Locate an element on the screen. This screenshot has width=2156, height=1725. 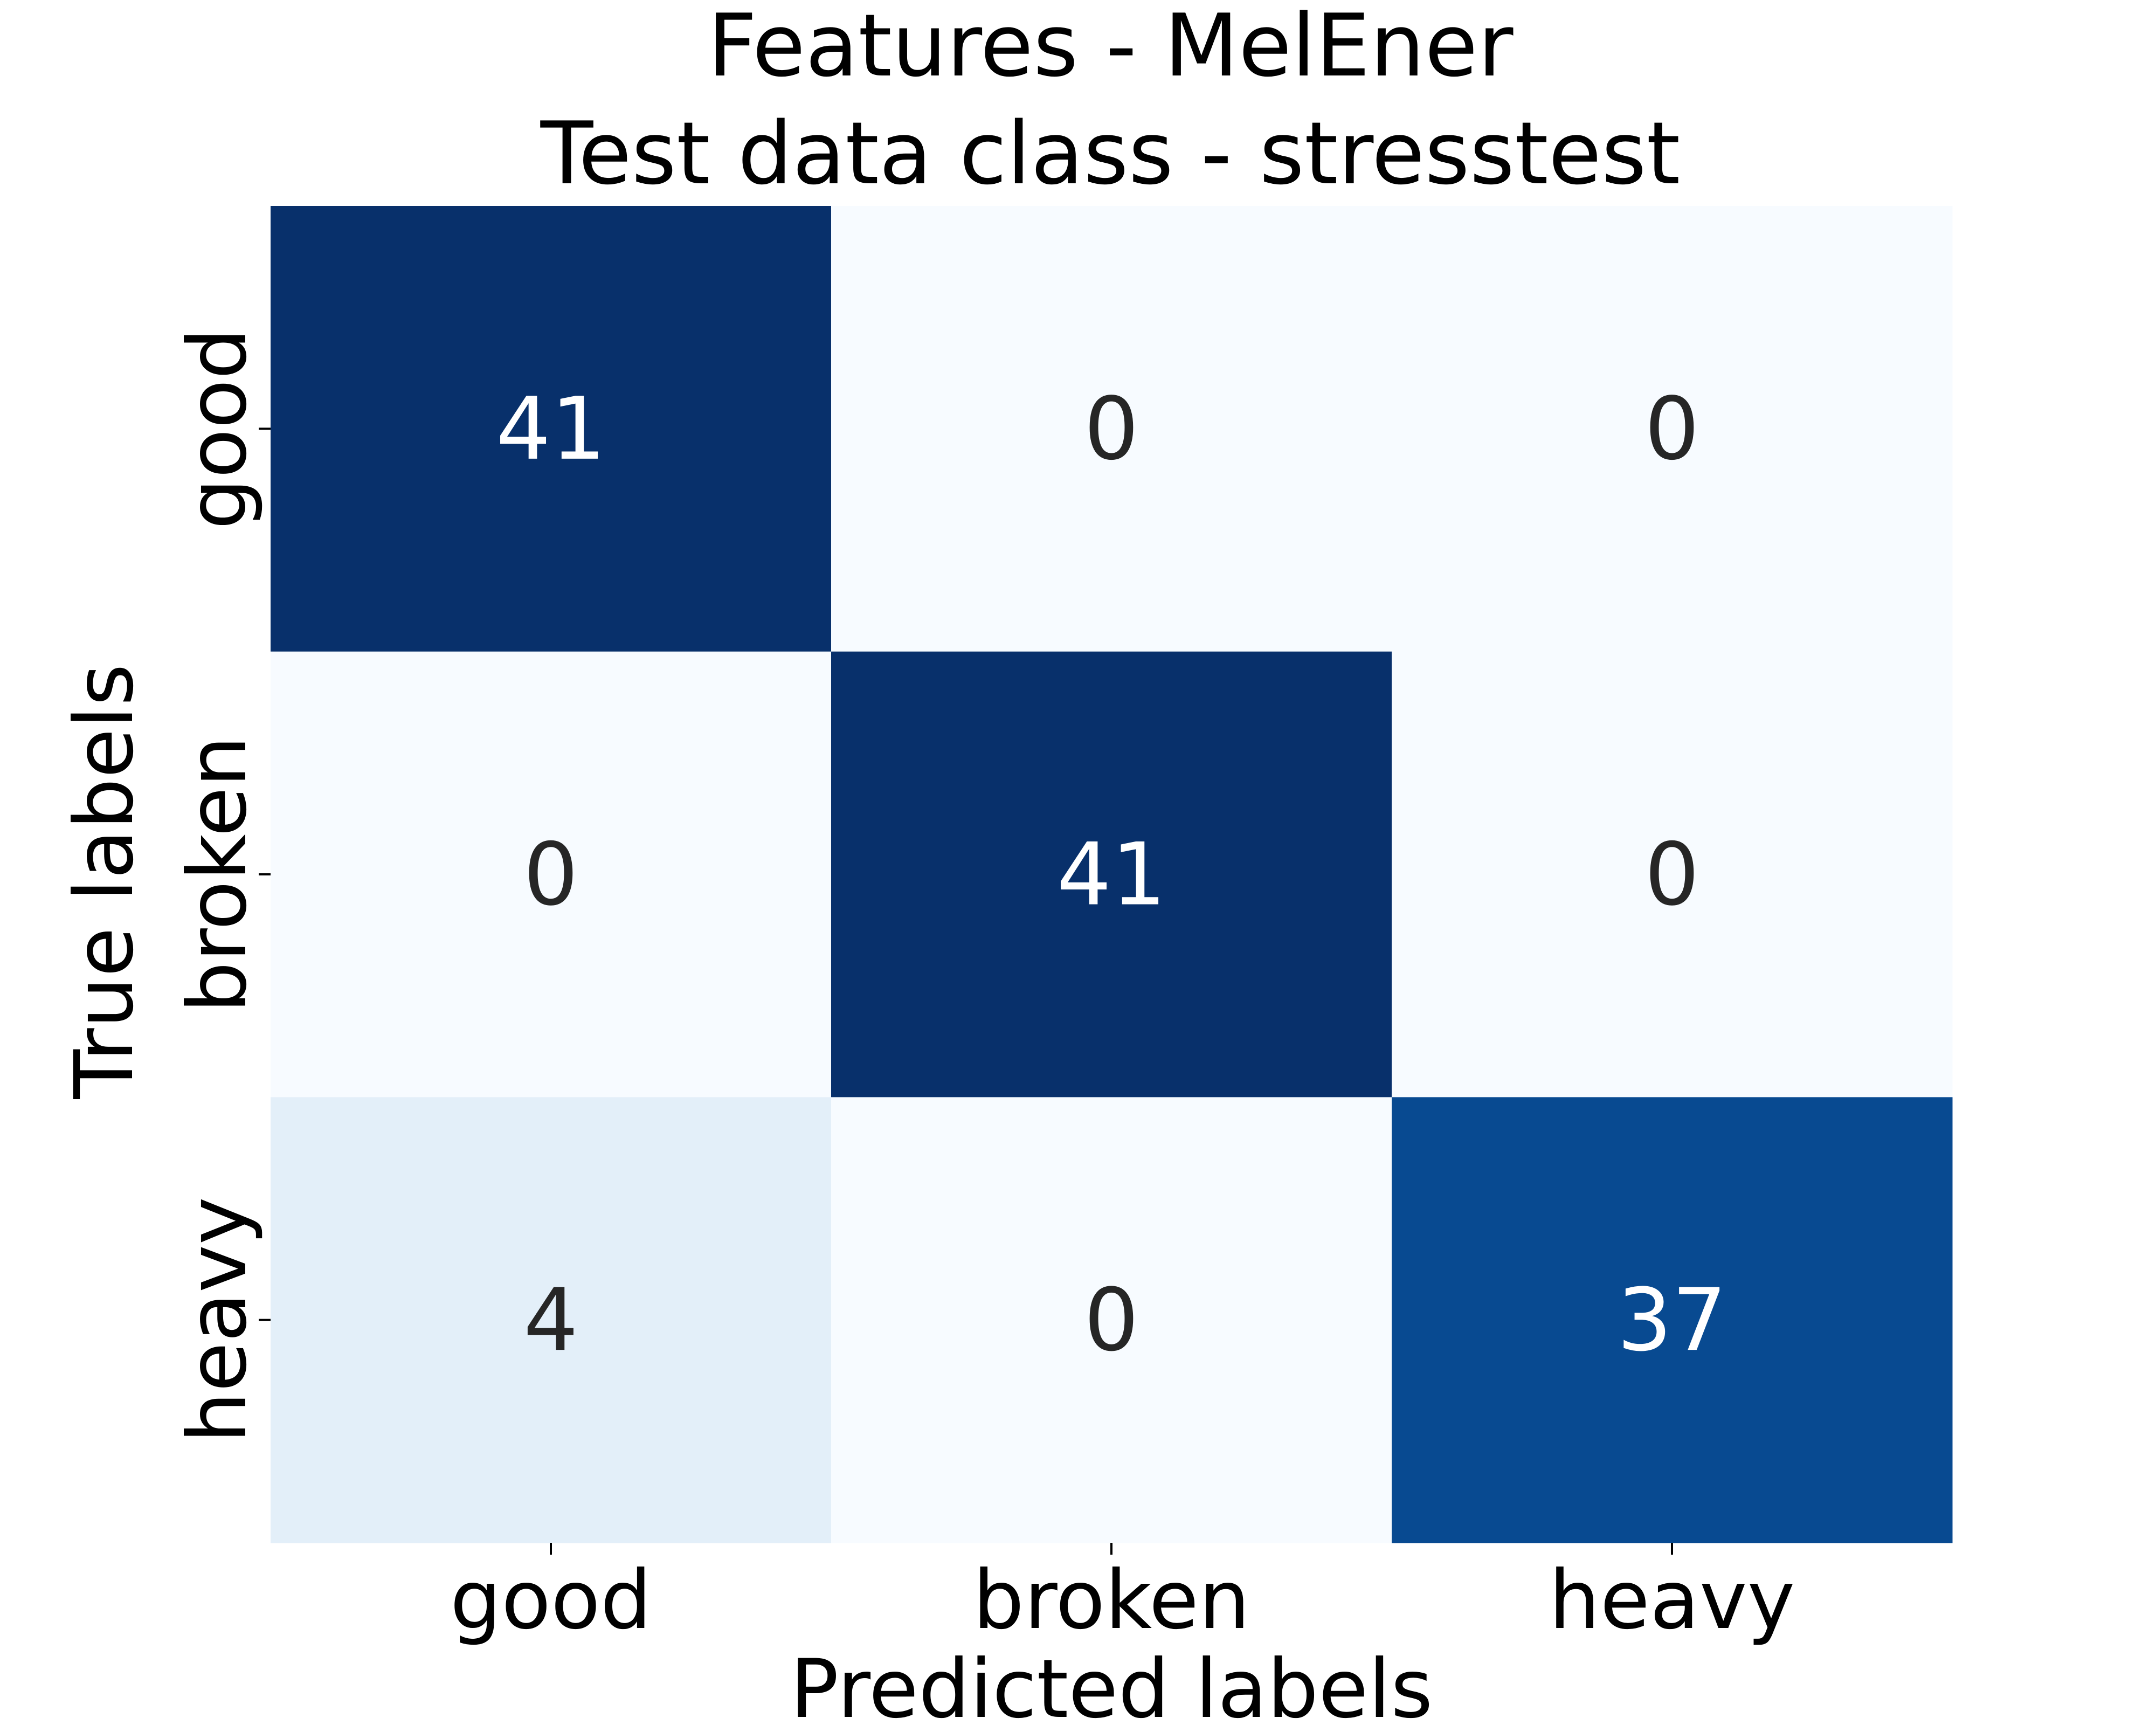
cell-value-heavy-broken: 0 is located at coordinates (1112, 1319).